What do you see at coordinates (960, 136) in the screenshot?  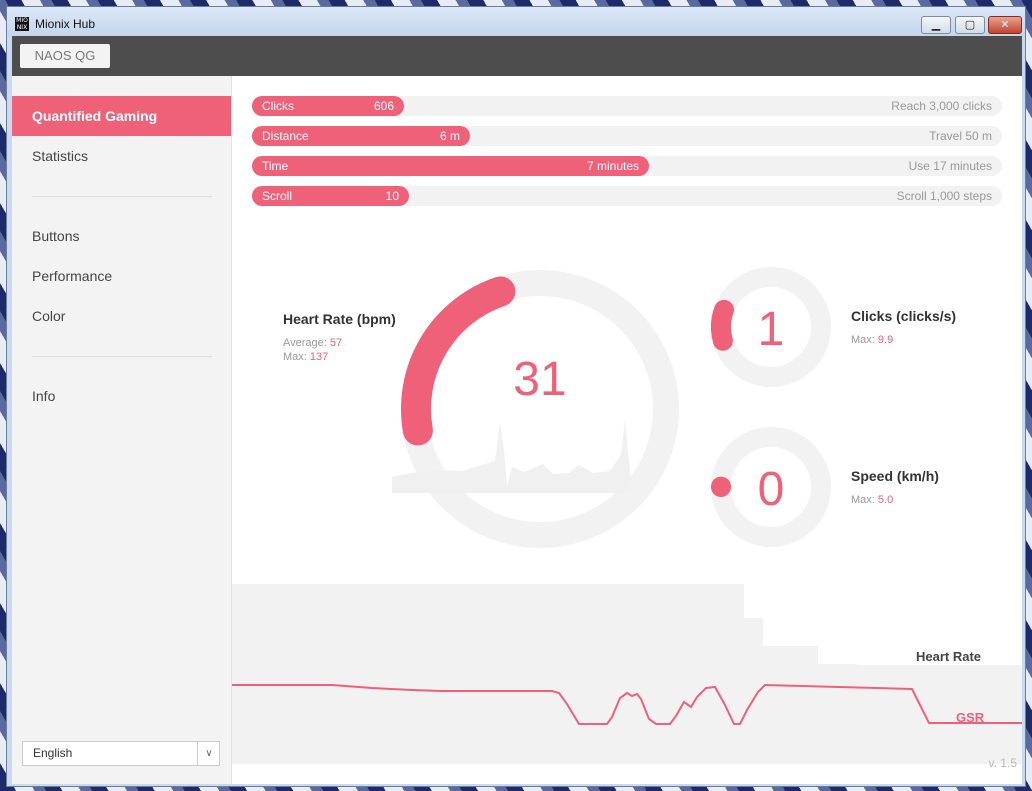 I see `distance-progress-goal: Travel 50 m` at bounding box center [960, 136].